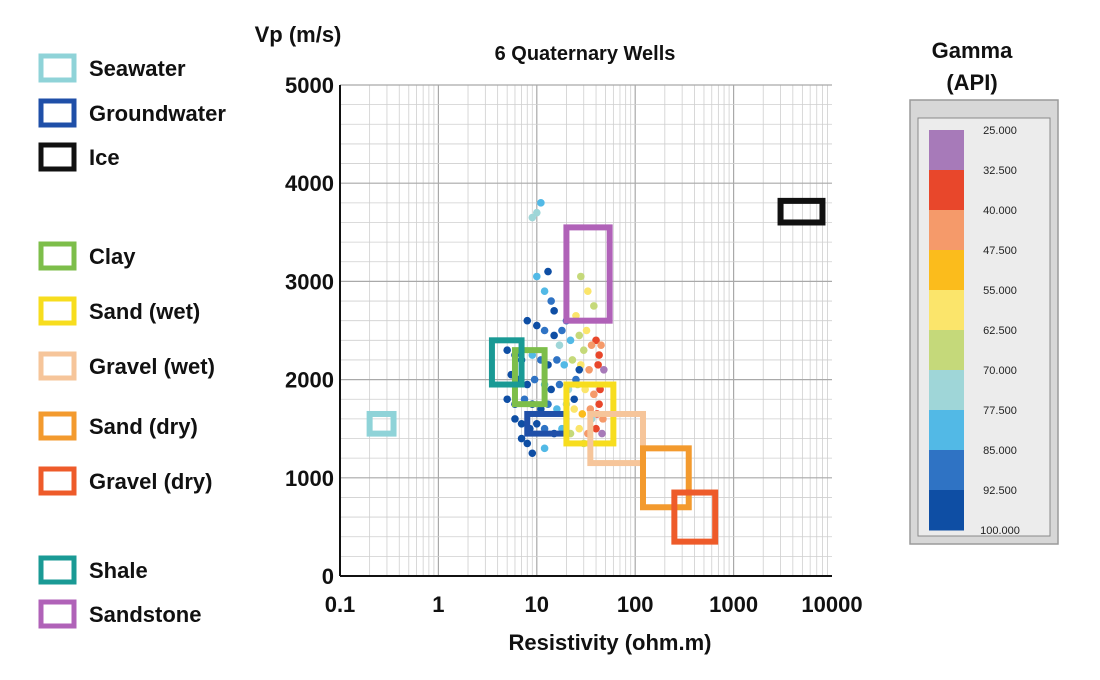  Describe the element at coordinates (328, 576) in the screenshot. I see `y-tick-label: 0` at that location.